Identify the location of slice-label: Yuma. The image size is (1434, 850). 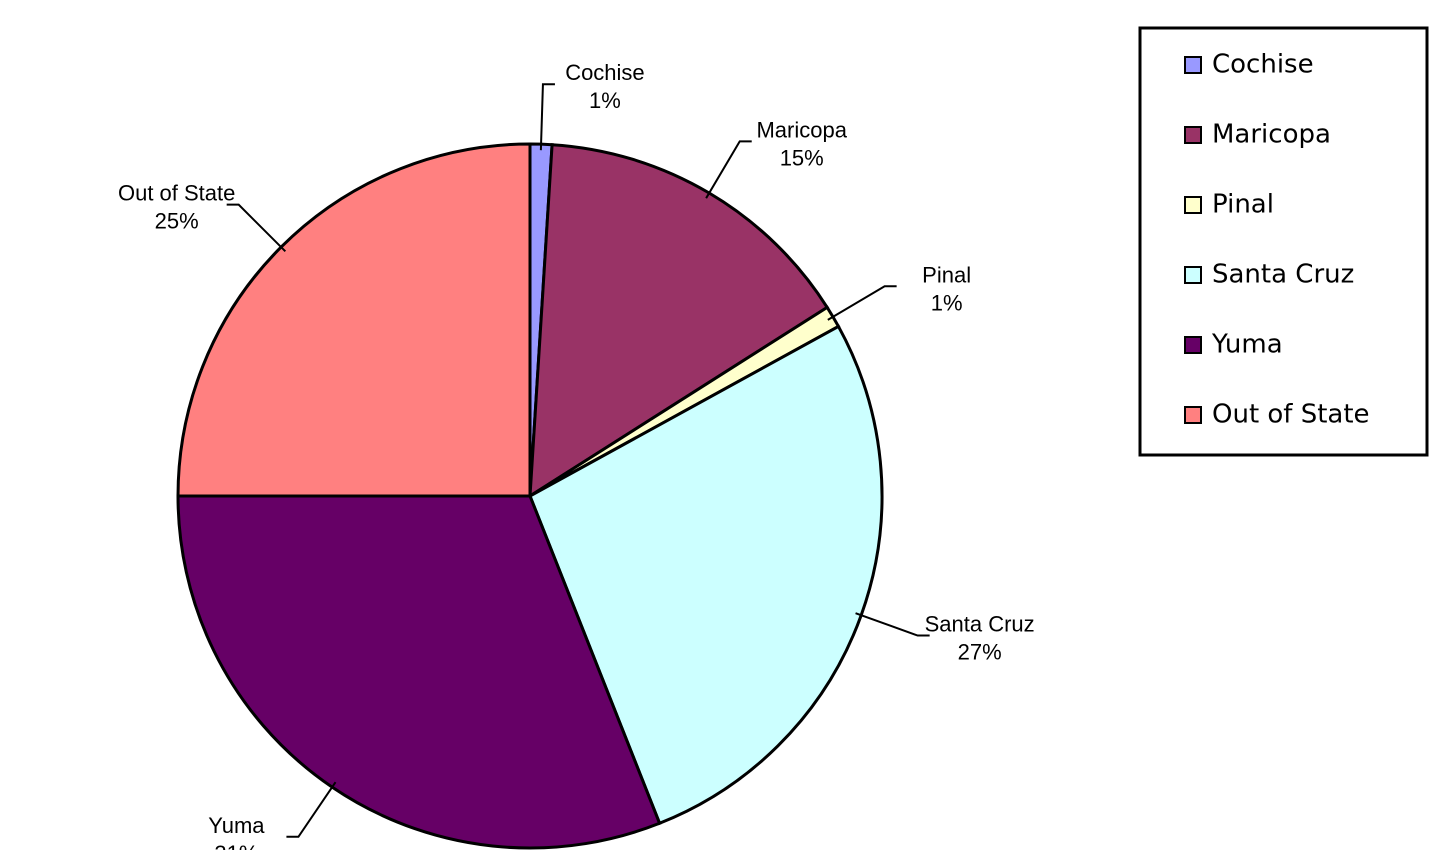
(236, 825).